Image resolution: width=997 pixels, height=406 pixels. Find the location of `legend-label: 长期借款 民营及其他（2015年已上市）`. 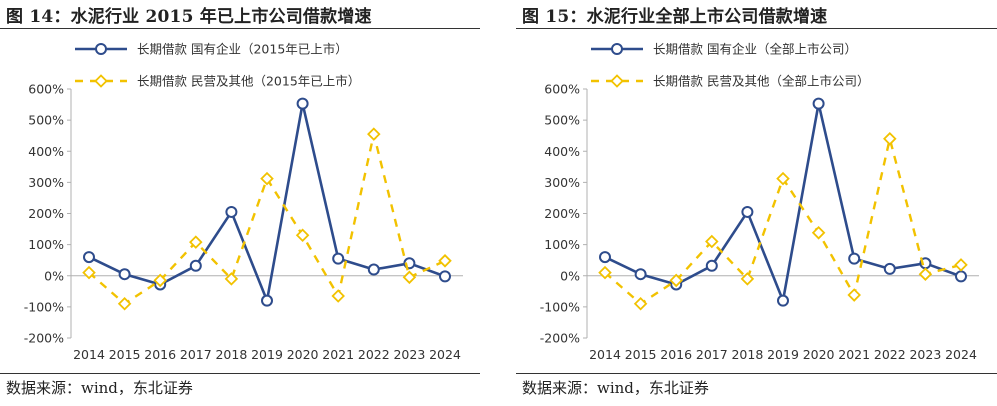

legend-label: 长期借款 民营及其他（2015年已上市） is located at coordinates (248, 81).